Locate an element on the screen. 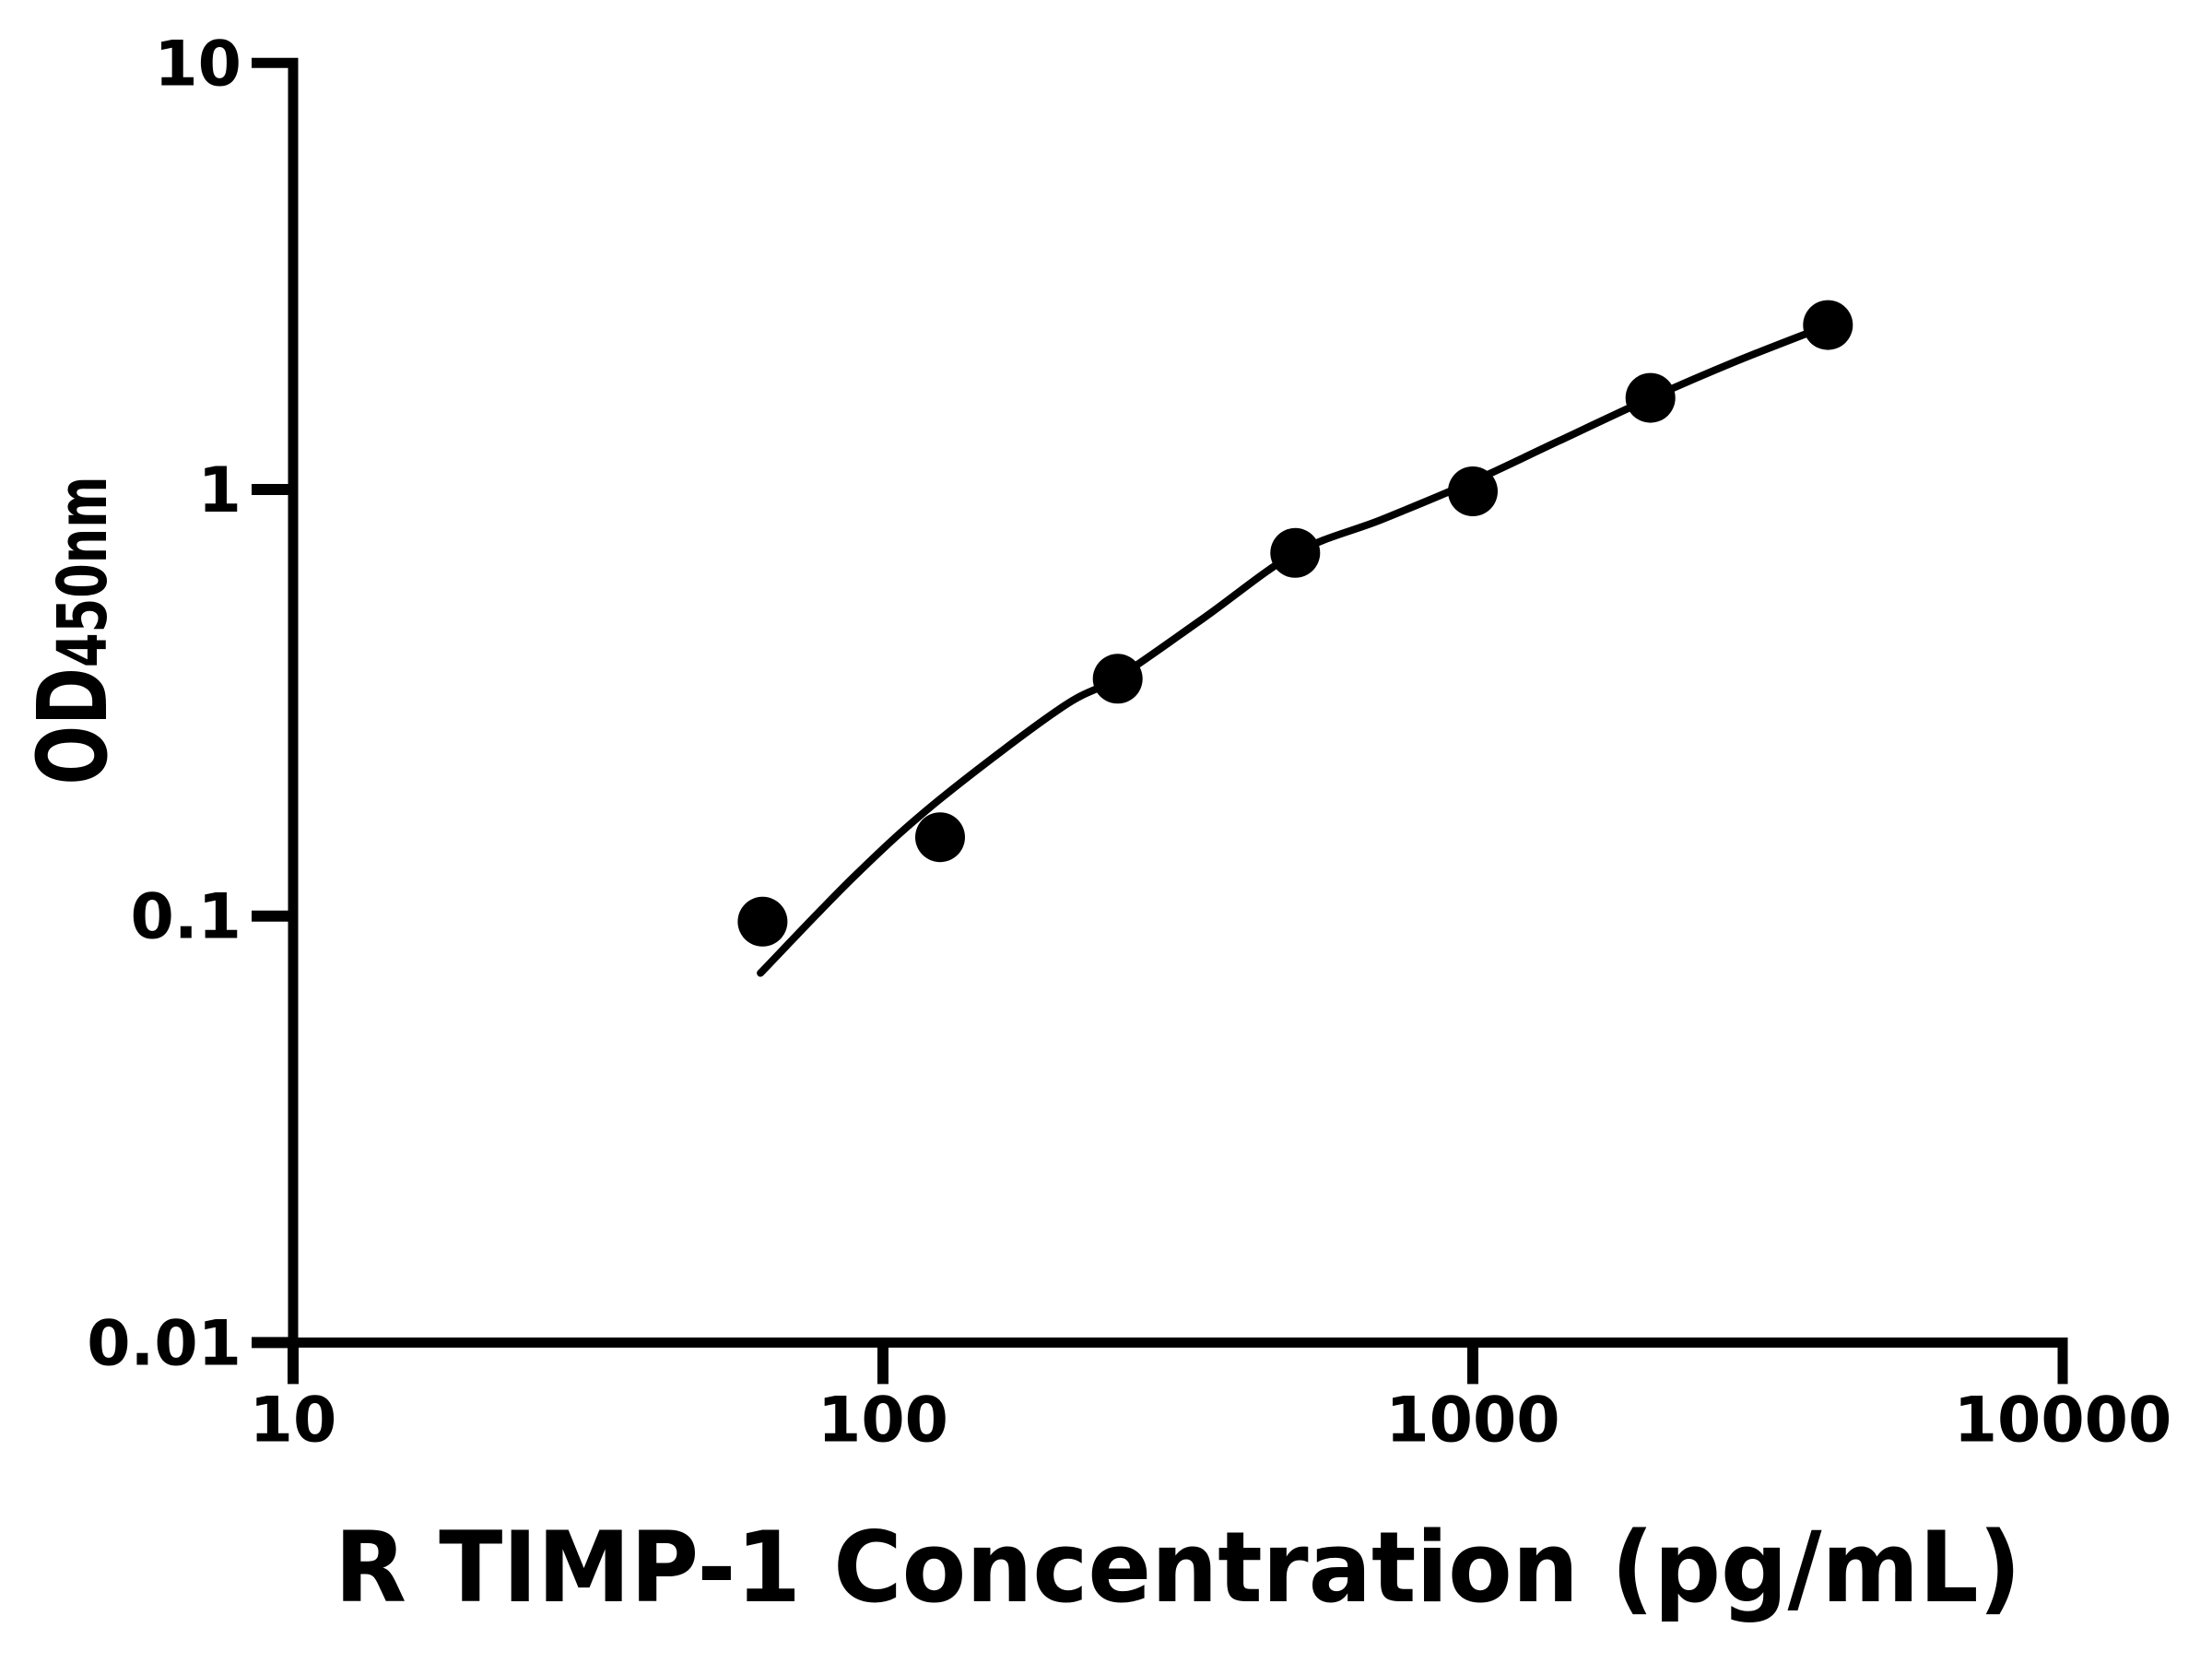 The height and width of the screenshot is (1663, 2212). y-axis-title: OD450nm is located at coordinates (73, 631).